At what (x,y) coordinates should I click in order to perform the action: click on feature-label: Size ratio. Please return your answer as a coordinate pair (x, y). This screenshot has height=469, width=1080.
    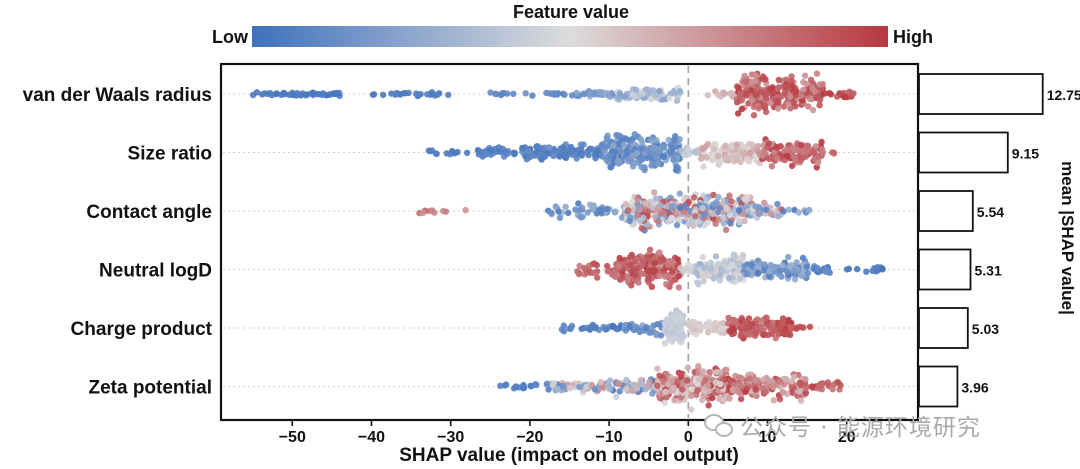
    Looking at the image, I should click on (170, 154).